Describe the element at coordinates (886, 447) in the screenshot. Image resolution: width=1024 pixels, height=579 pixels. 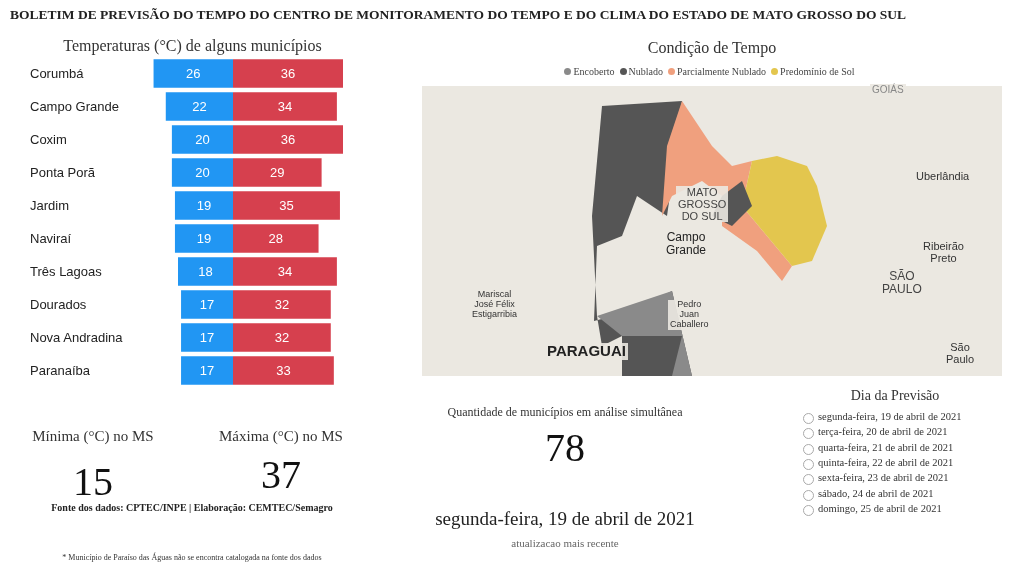
I see `category-label: quarta-feira, 21 de abril de 2021` at that location.